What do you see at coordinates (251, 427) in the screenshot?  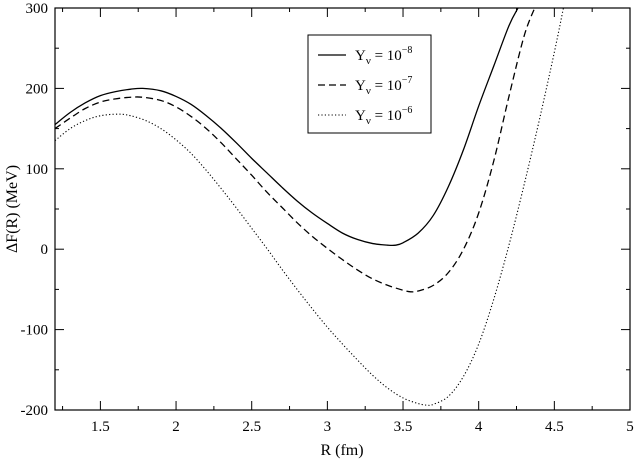 I see `x-tick-label: 2.5` at bounding box center [251, 427].